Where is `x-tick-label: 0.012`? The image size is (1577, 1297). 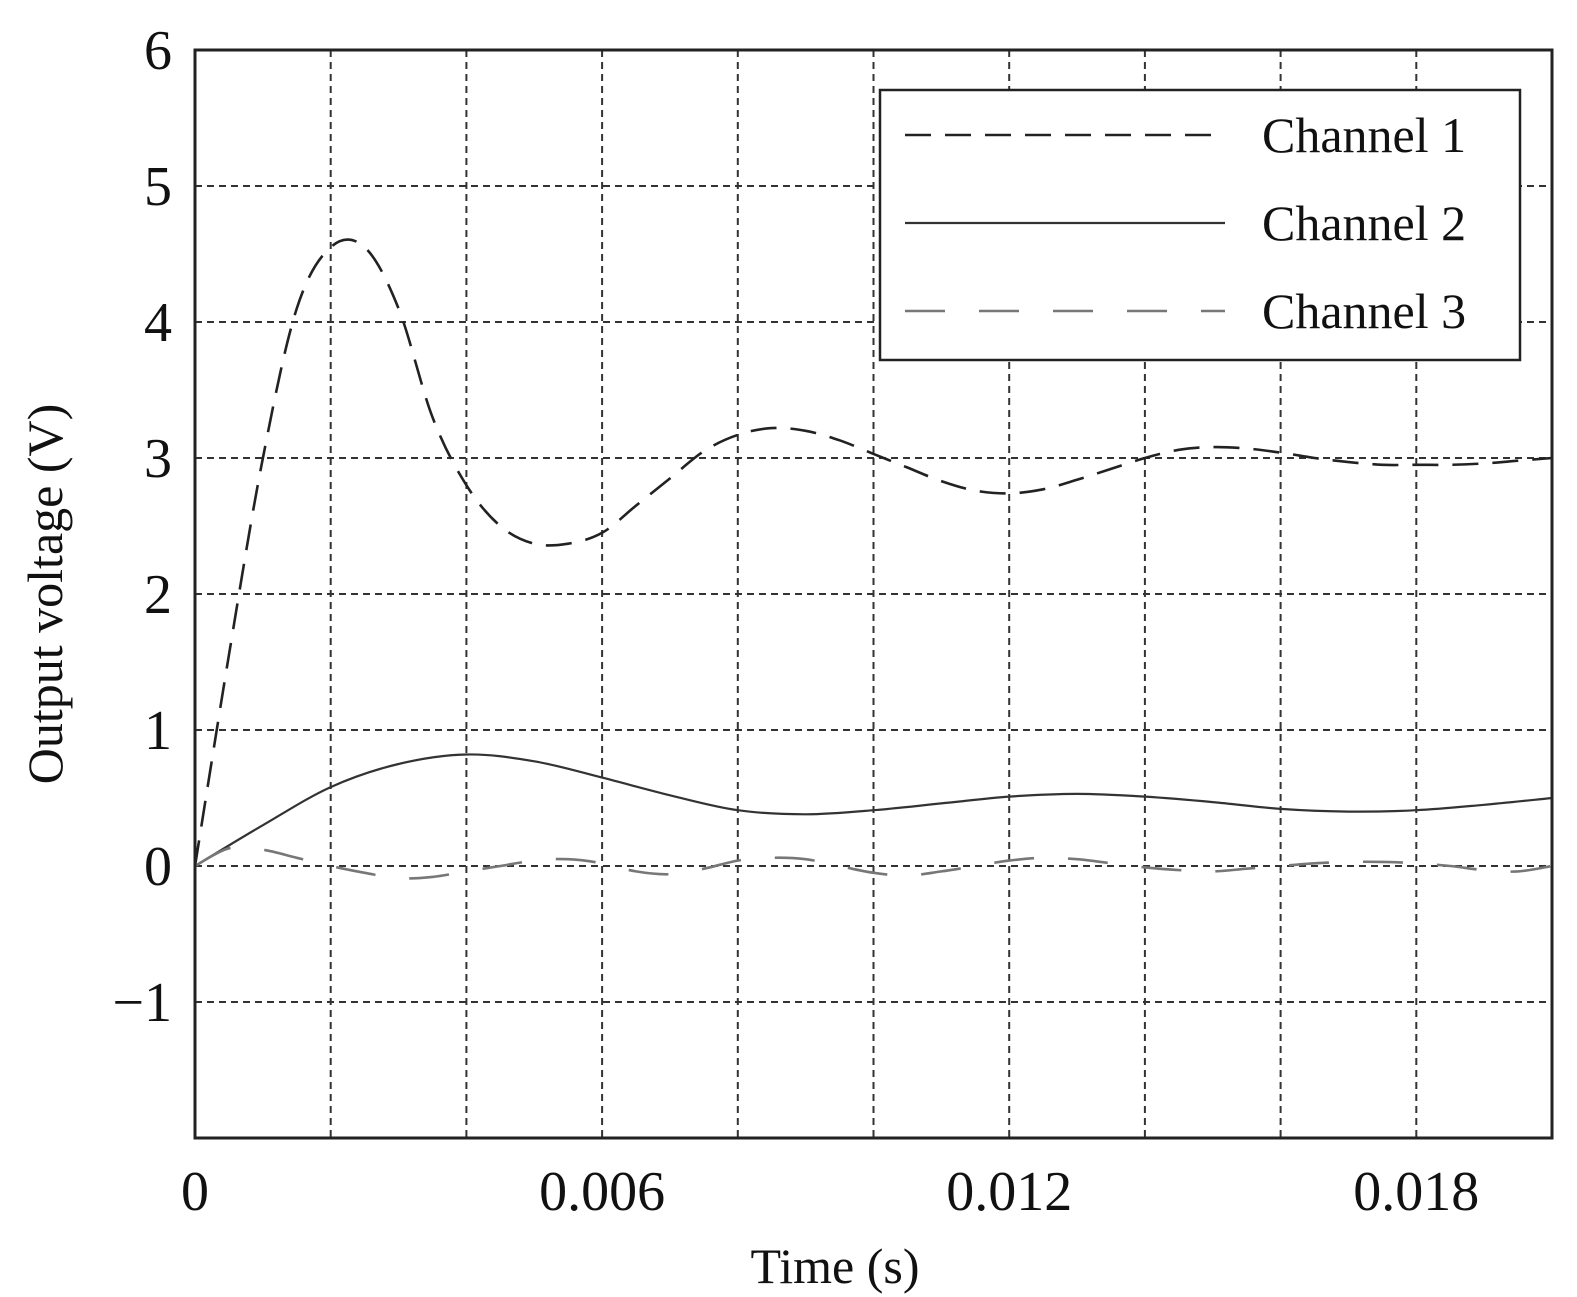 x-tick-label: 0.012 is located at coordinates (1009, 1192).